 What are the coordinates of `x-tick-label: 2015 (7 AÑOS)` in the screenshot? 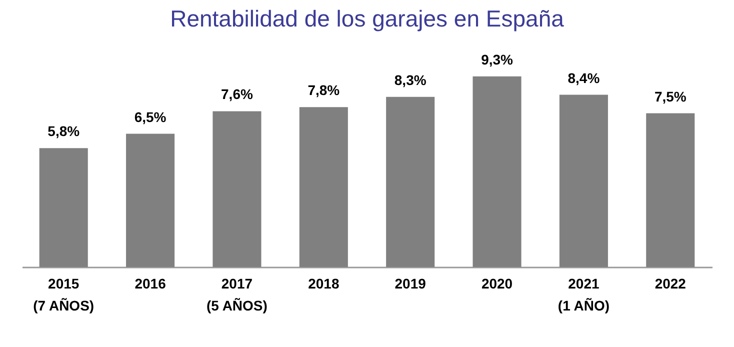 It's located at (63, 295).